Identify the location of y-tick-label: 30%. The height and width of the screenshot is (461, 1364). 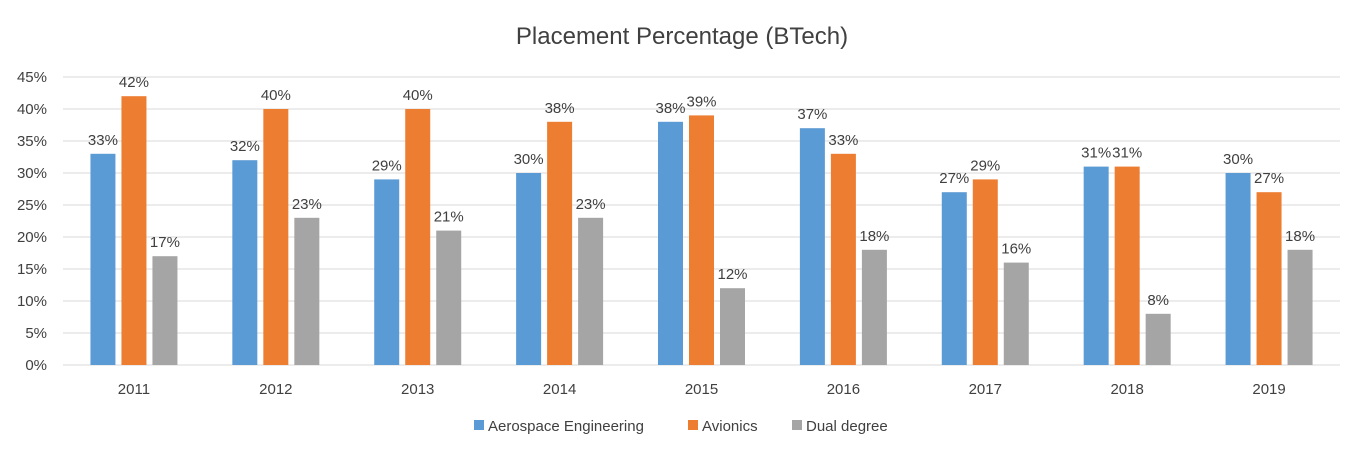
(32, 173).